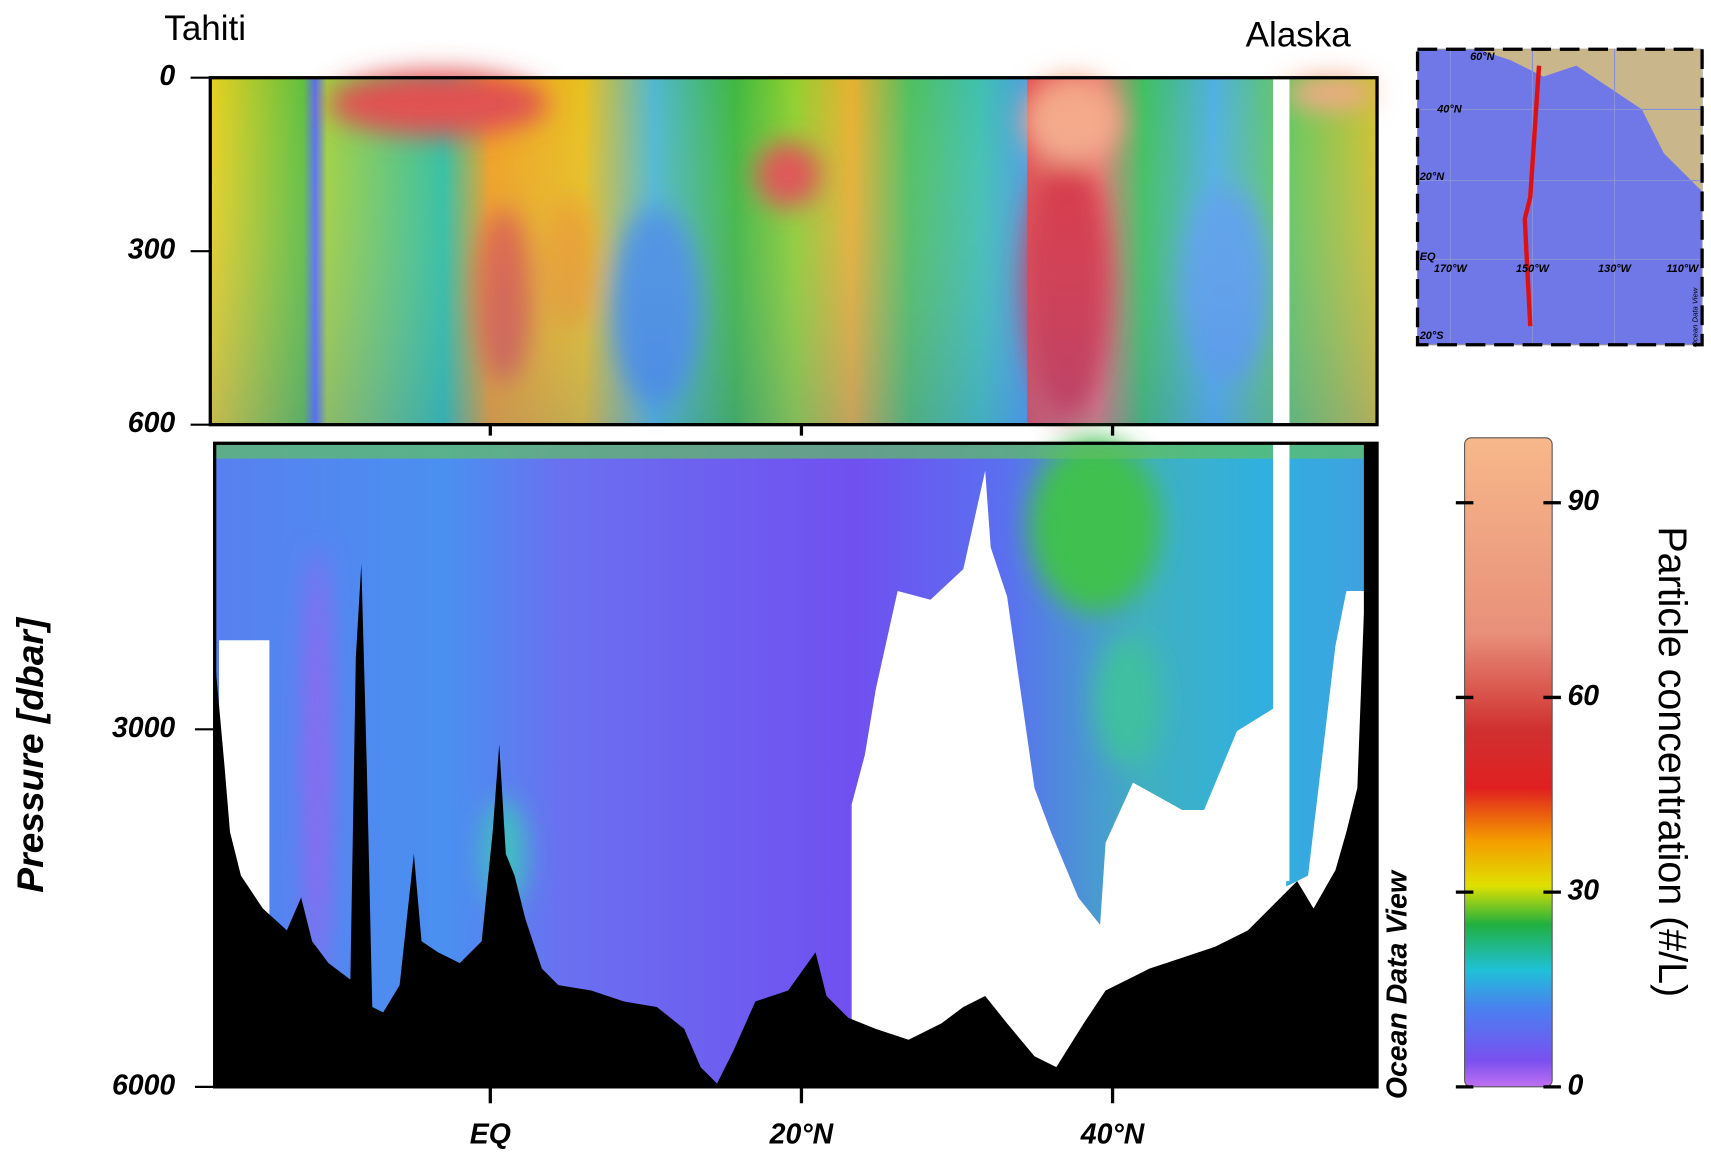 The width and height of the screenshot is (1711, 1163). Describe the element at coordinates (1397, 984) in the screenshot. I see `watermark: Ocean Data View` at that location.